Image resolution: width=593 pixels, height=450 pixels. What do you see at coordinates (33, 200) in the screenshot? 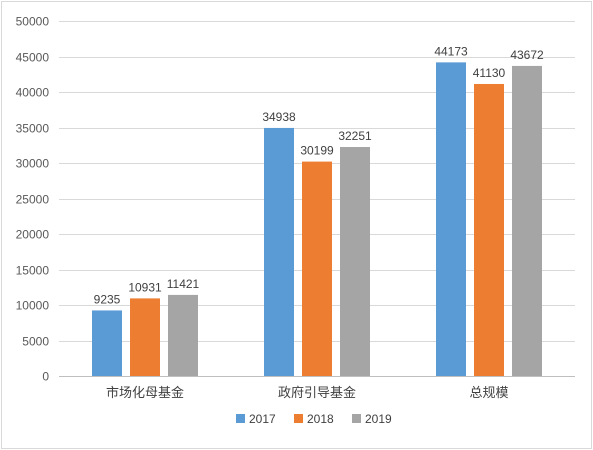
I see `y-tick-label: 25000` at bounding box center [33, 200].